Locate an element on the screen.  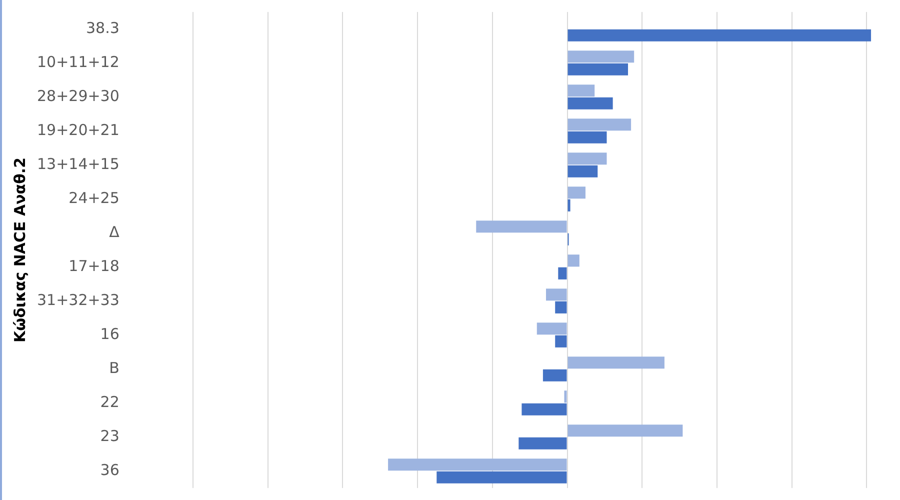
y-tick-label: 19+20+21 is located at coordinates (78, 129).